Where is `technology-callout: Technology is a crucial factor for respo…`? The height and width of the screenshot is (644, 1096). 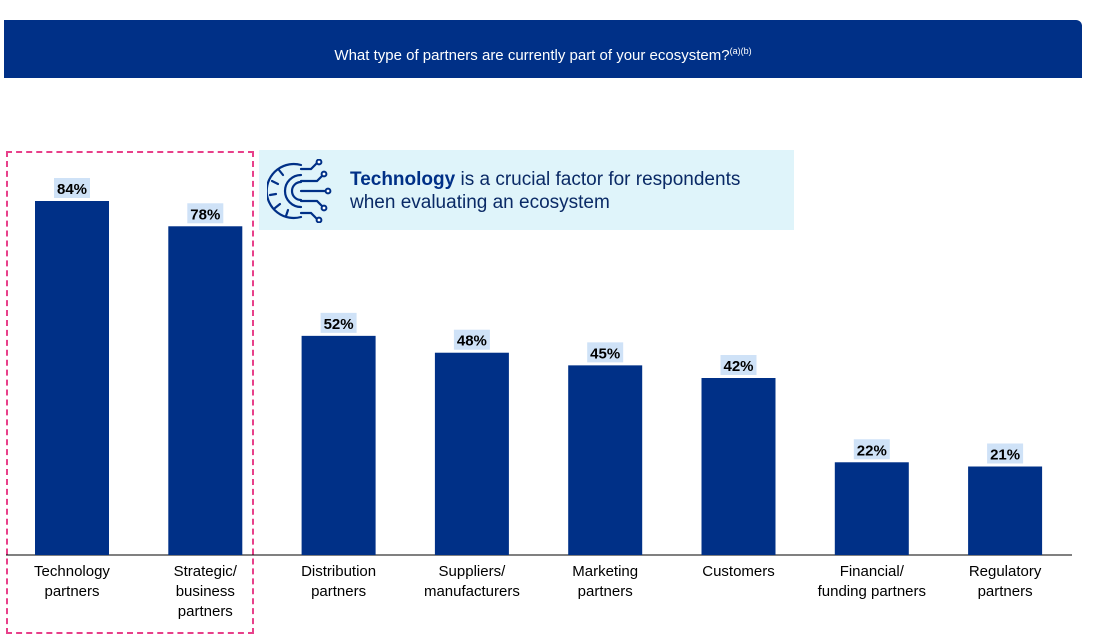
technology-callout: Technology is a crucial factor for respo… is located at coordinates (526, 190).